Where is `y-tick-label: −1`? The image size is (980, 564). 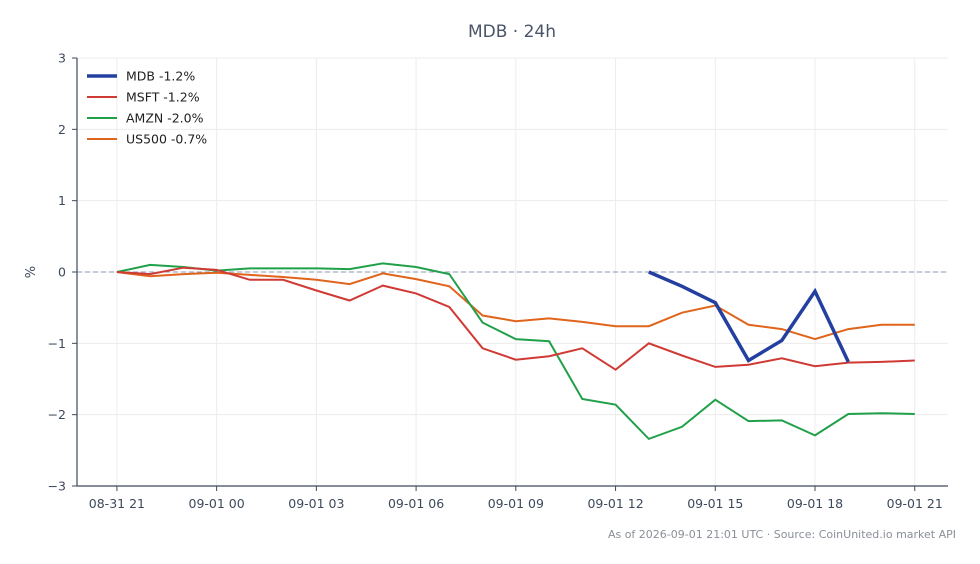
y-tick-label: −1 is located at coordinates (57, 343).